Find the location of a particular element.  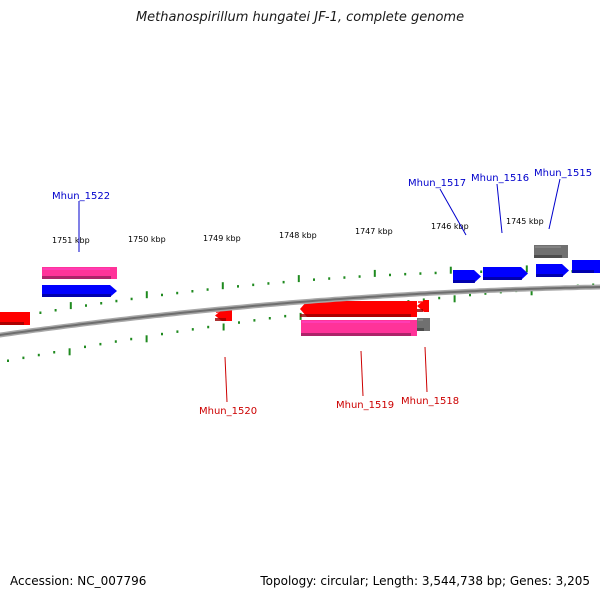

tick-label: 1746 kbp is located at coordinates (450, 226).